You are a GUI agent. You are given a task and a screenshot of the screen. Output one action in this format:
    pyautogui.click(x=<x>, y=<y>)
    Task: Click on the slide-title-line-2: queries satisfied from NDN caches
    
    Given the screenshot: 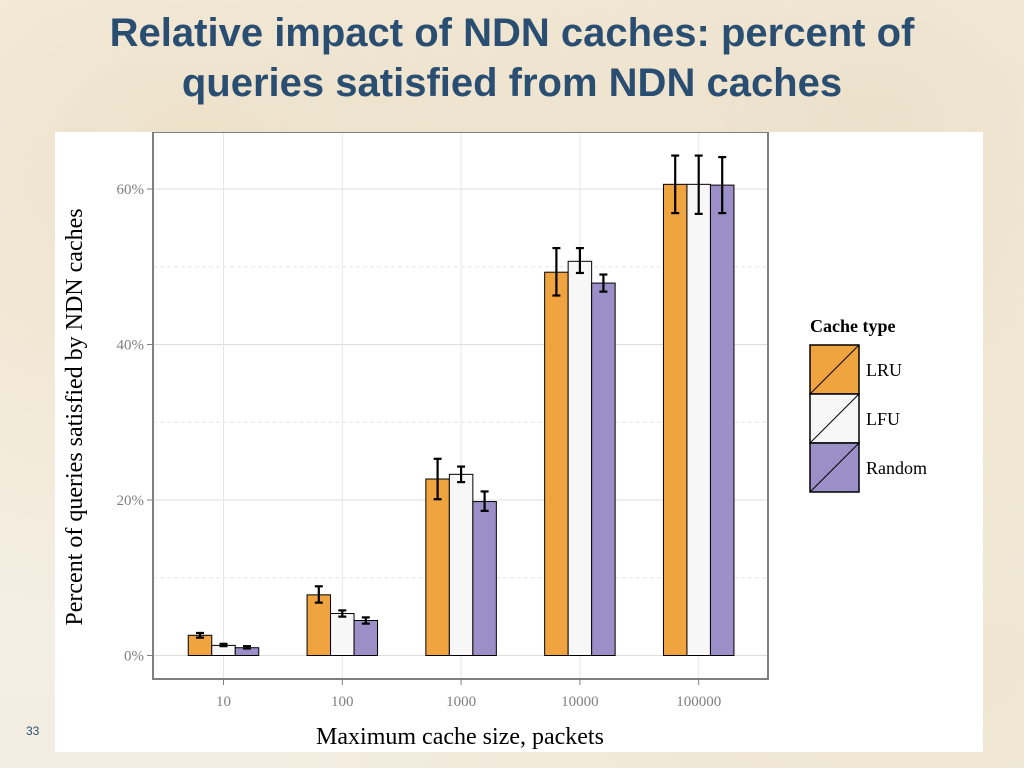 What is the action you would take?
    pyautogui.click(x=512, y=83)
    